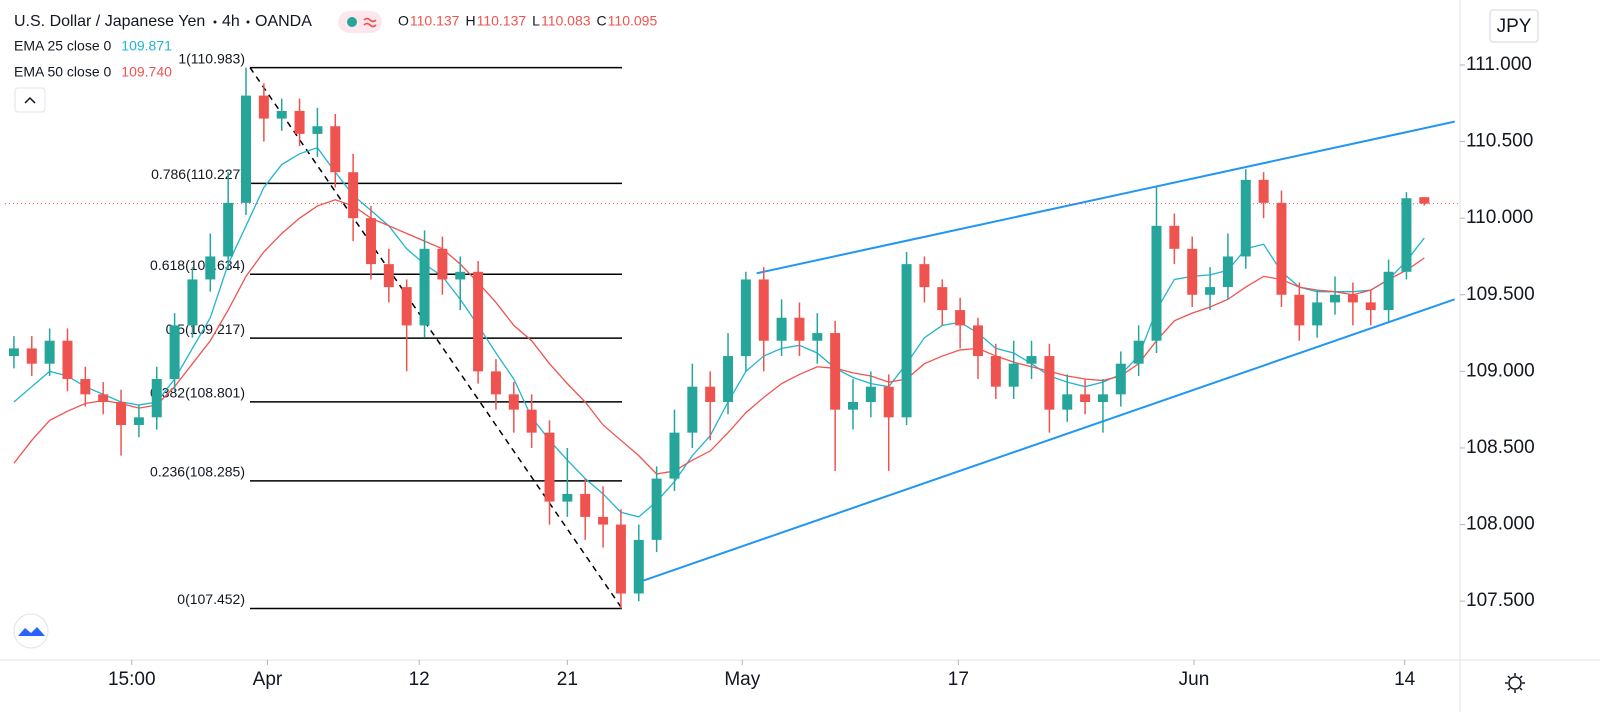  What do you see at coordinates (132, 679) in the screenshot?
I see `x-tick-label: 15:00` at bounding box center [132, 679].